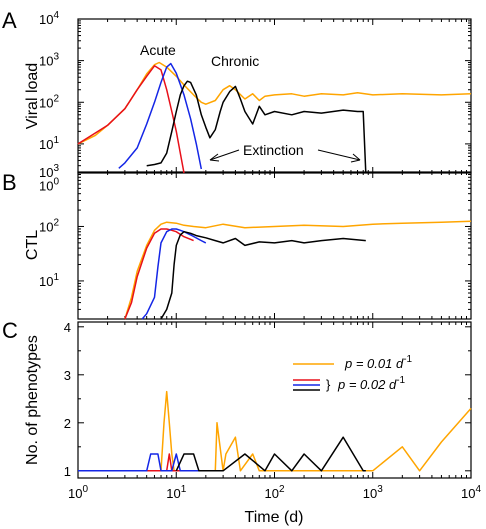  Describe the element at coordinates (56, 57) in the screenshot. I see `panel-a-ytick-label-3-exp: 3` at that location.